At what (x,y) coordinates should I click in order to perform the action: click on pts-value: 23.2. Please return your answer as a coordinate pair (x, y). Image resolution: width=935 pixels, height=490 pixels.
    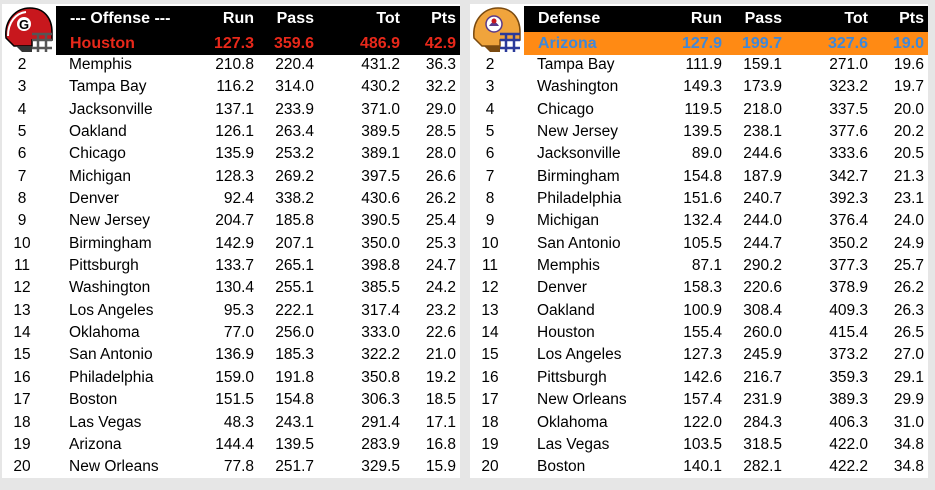
    Looking at the image, I should click on (440, 310).